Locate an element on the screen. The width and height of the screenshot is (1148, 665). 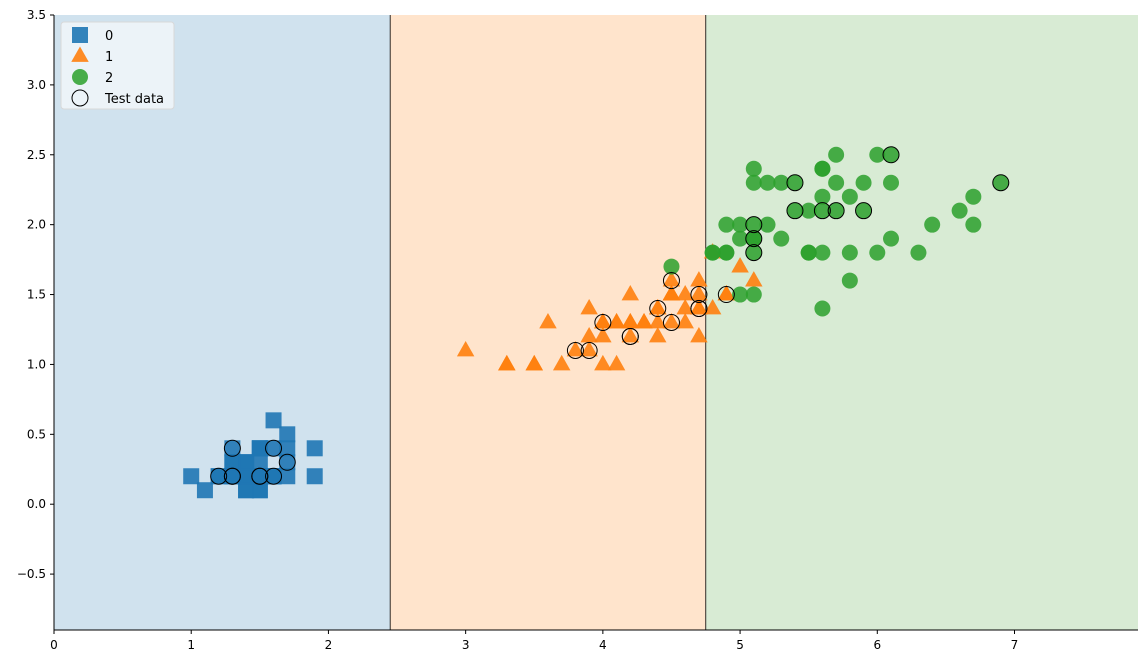
x-tick-label: 2 is located at coordinates (329, 645).